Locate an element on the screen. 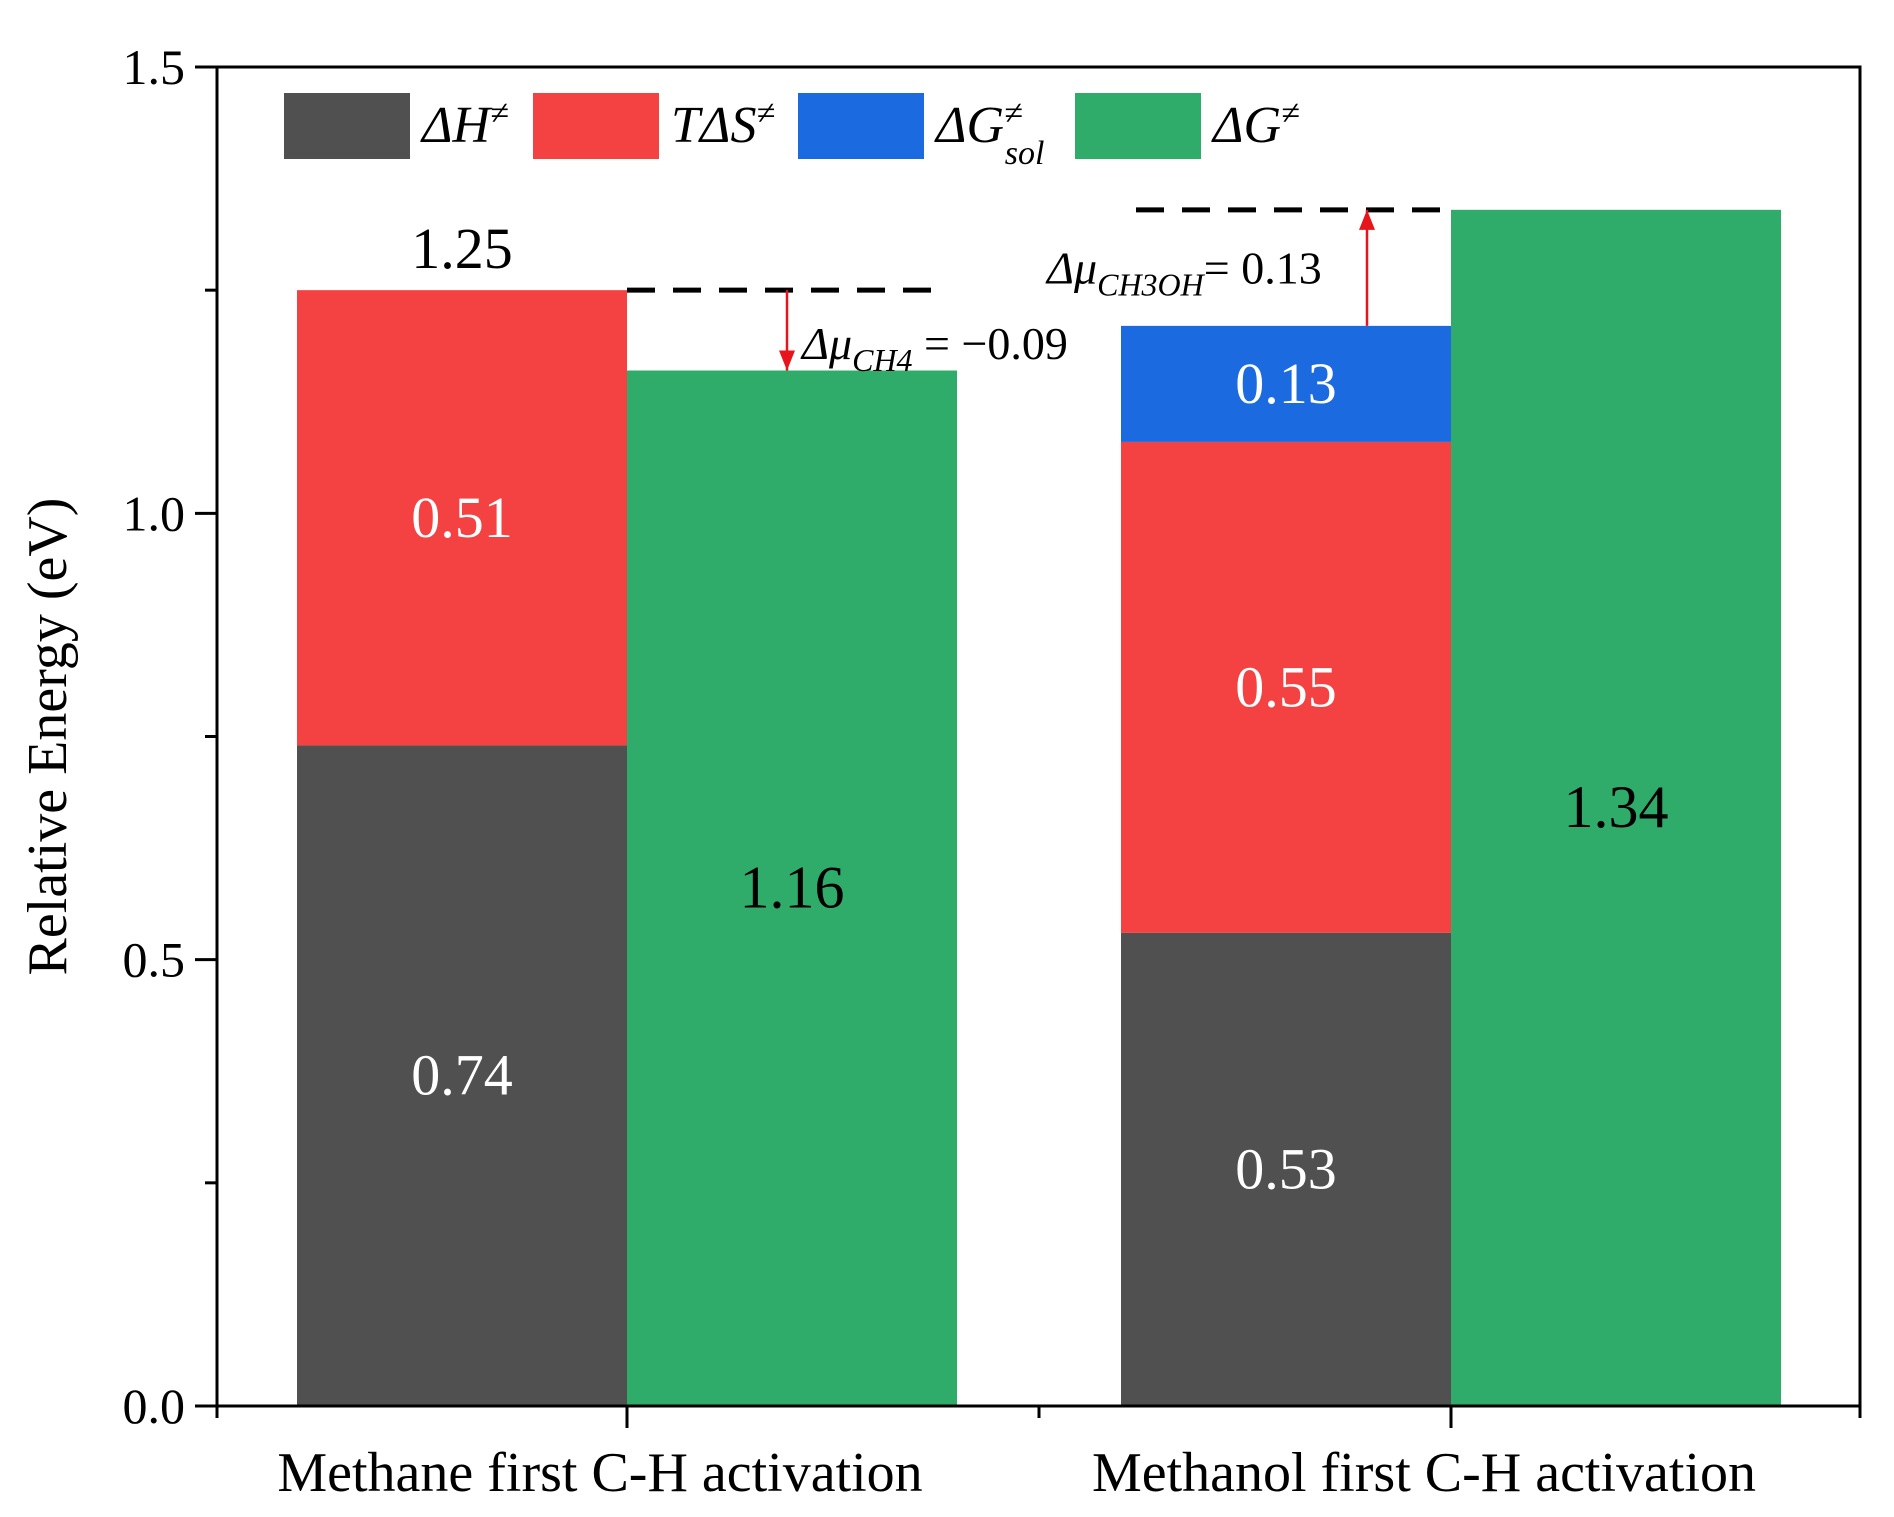 The width and height of the screenshot is (1894, 1517). y-tick-label: 0.5 is located at coordinates (154, 960).